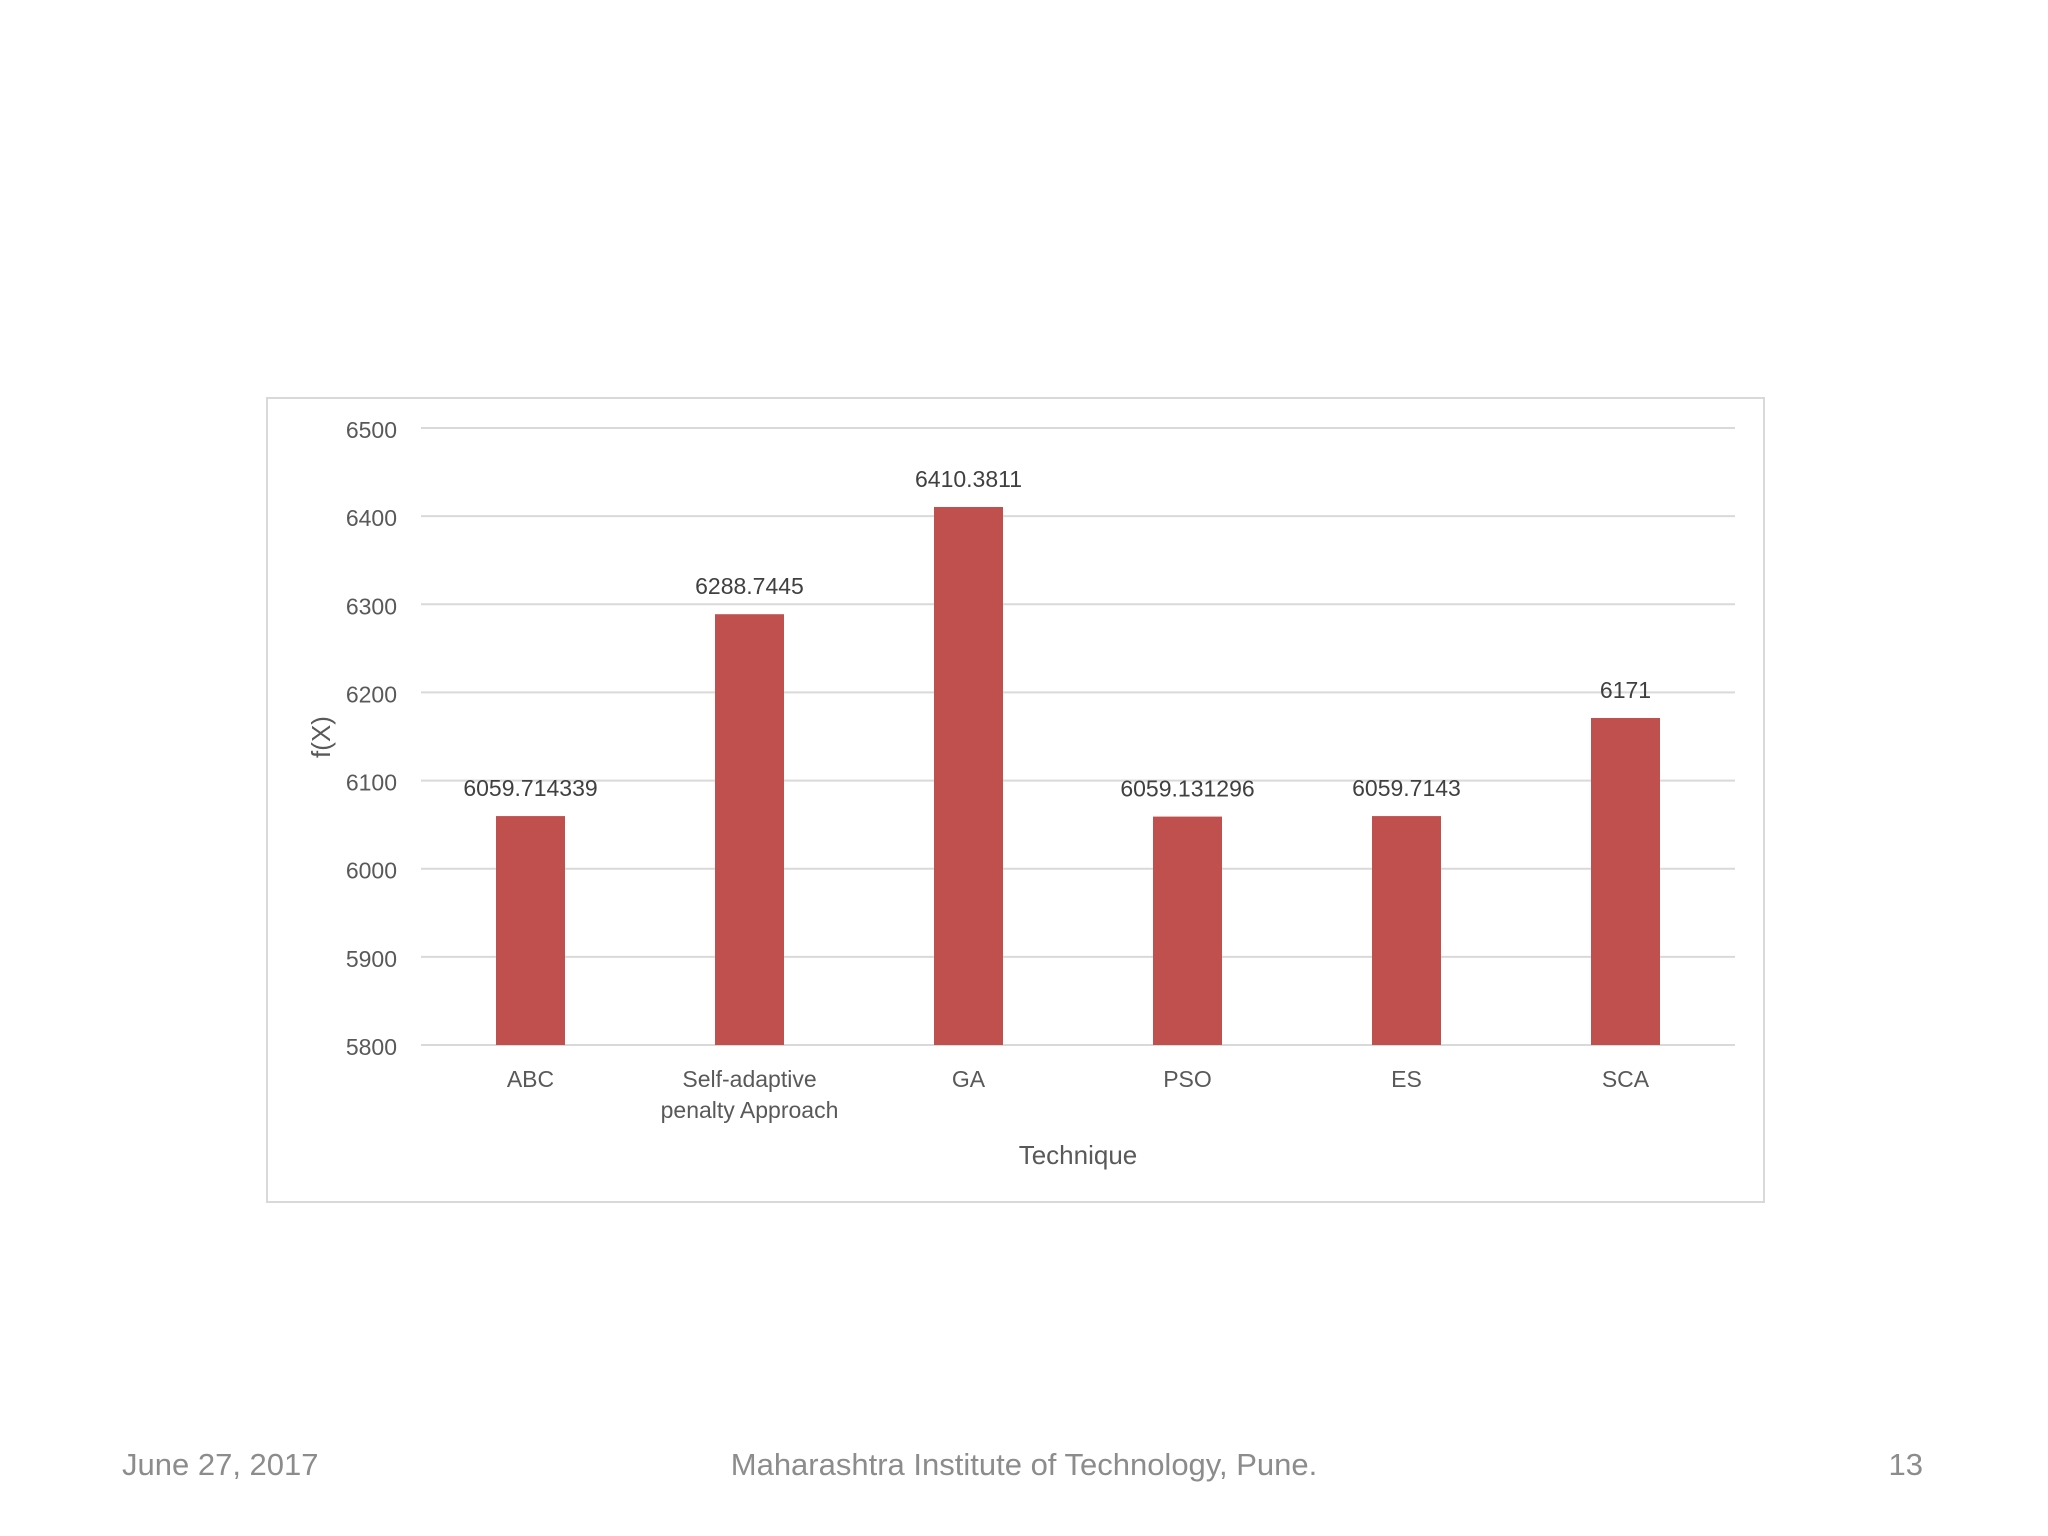 This screenshot has width=2048, height=1536. Describe the element at coordinates (371, 430) in the screenshot. I see `y-tick-label: 6500` at that location.